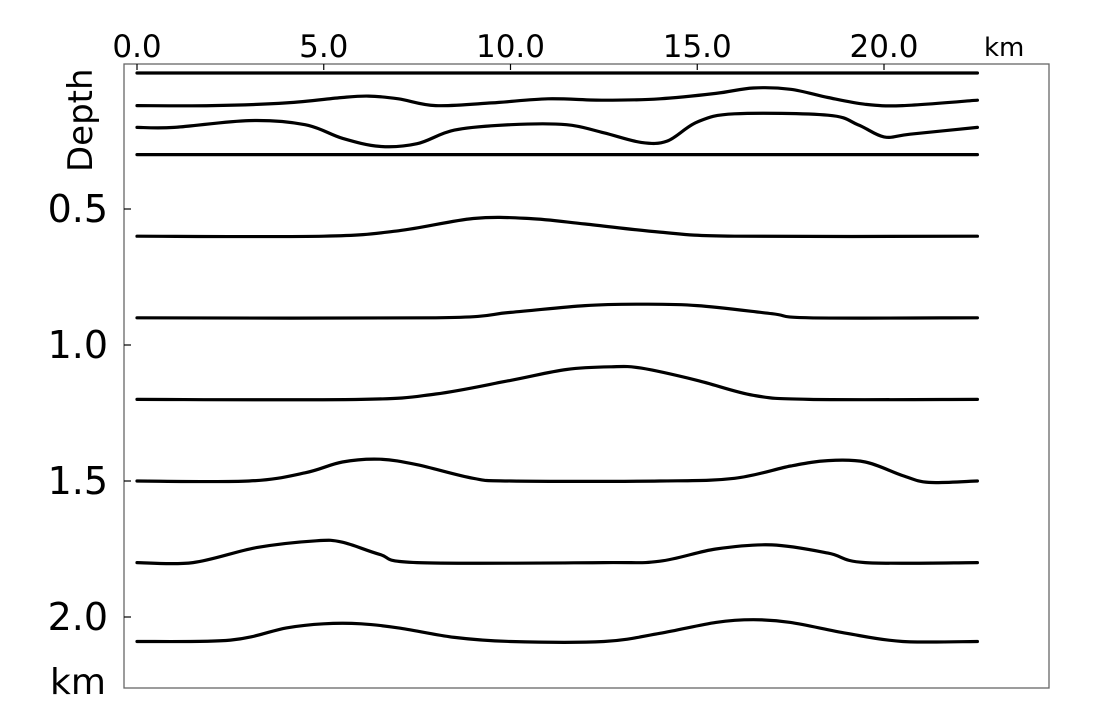 This screenshot has height=720, width=1100. What do you see at coordinates (510, 47) in the screenshot?
I see `x-tick-label: 10.0` at bounding box center [510, 47].